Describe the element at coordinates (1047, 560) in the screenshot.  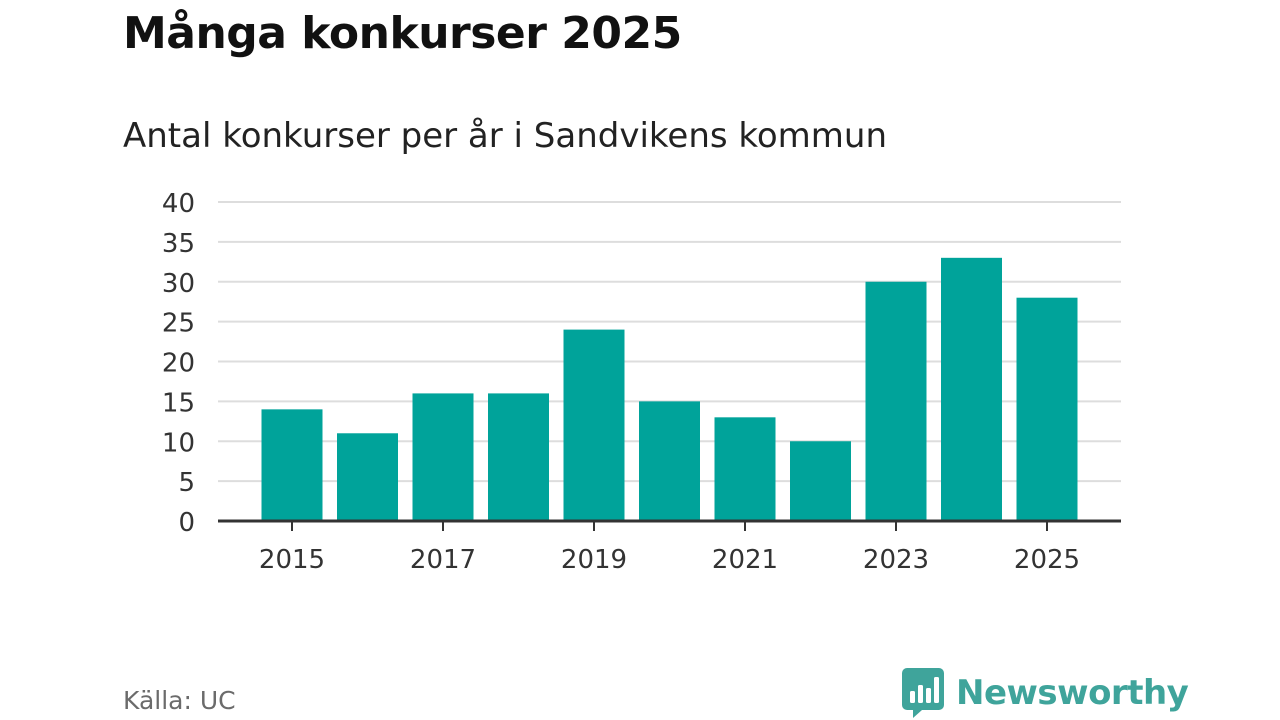
I see `x-tick-label: 2025` at that location.